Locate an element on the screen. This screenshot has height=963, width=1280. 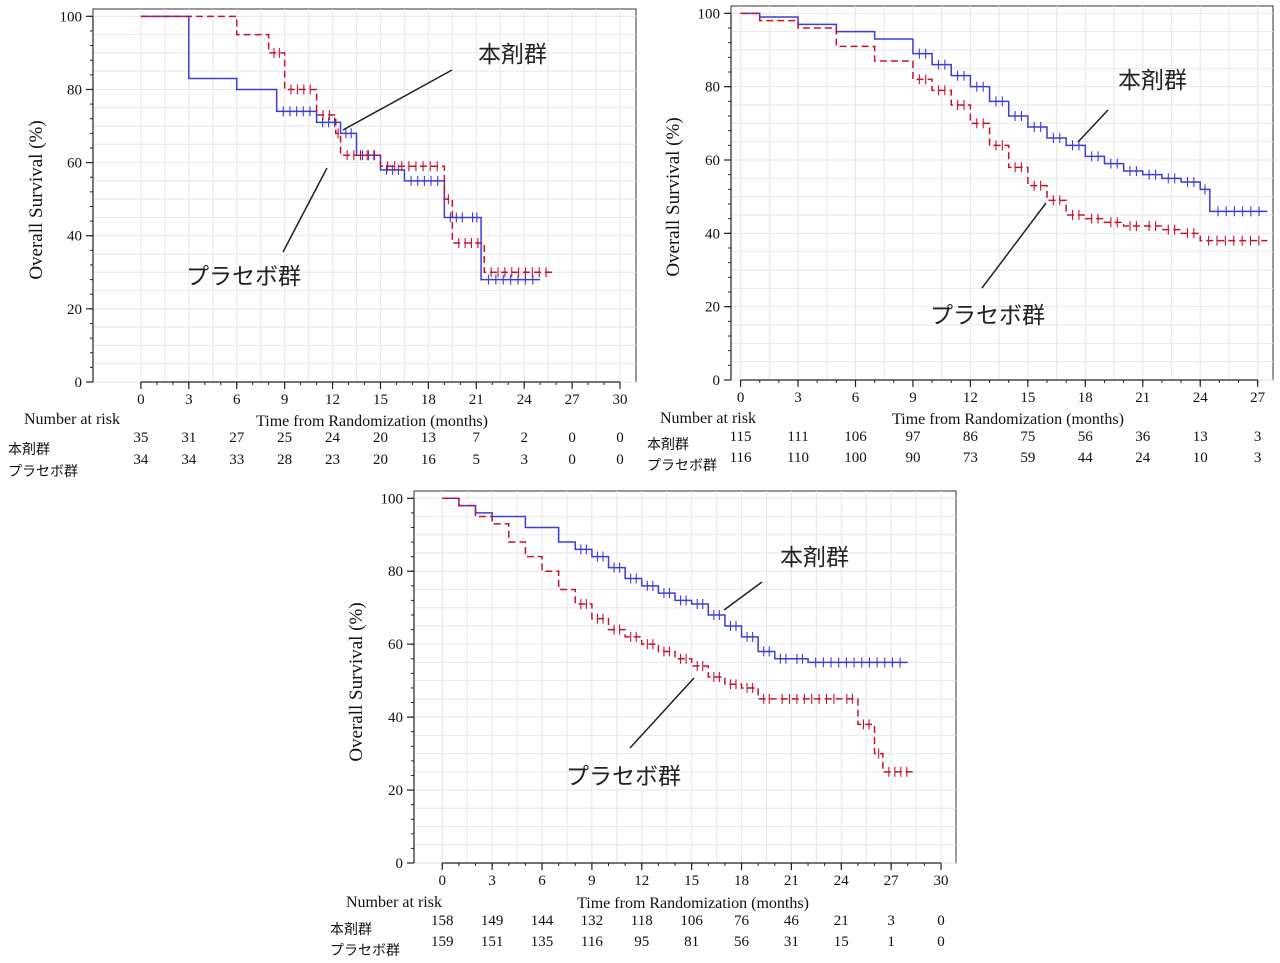
risk-value-placebo: 1 is located at coordinates (891, 942).